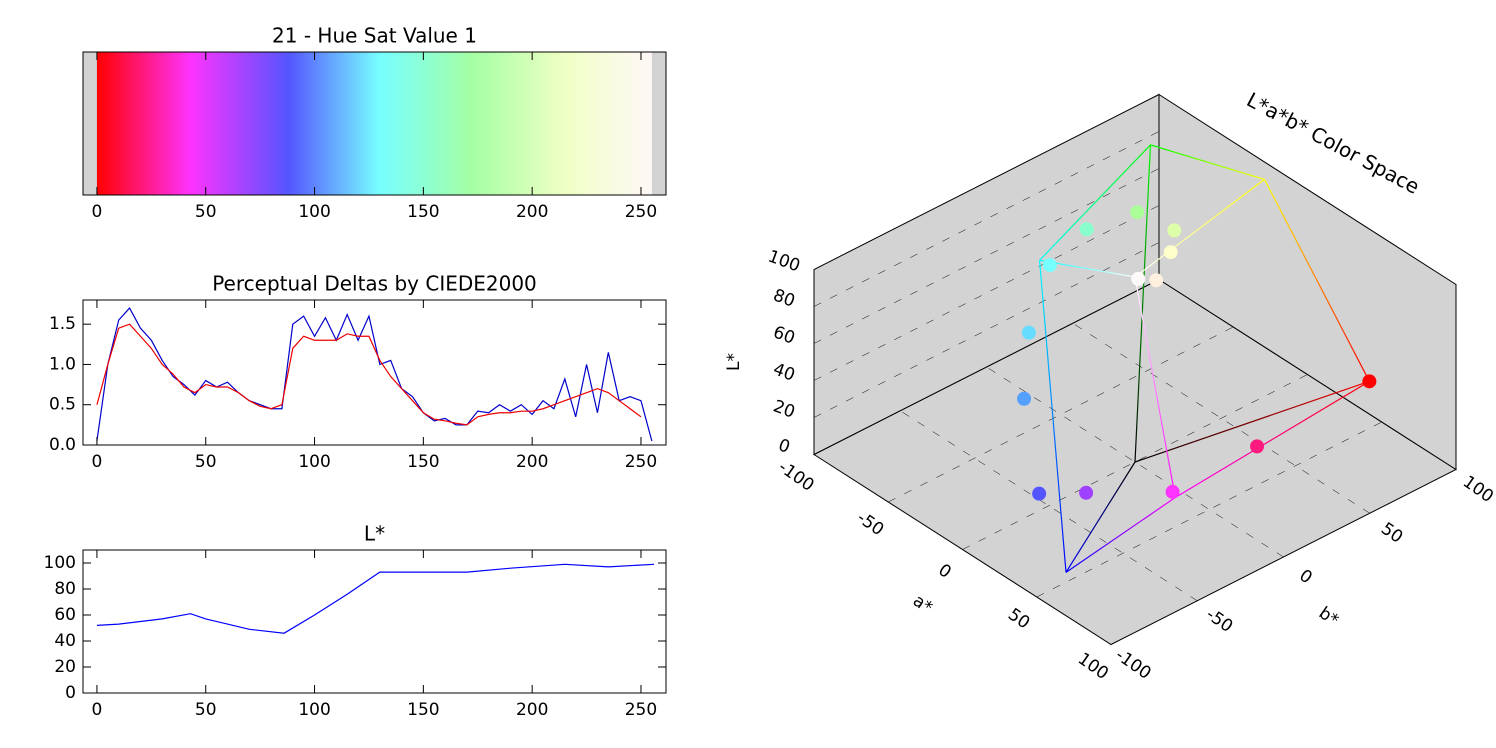 The image size is (1496, 748). What do you see at coordinates (734, 362) in the screenshot?
I see `z-axis-label: L*` at bounding box center [734, 362].